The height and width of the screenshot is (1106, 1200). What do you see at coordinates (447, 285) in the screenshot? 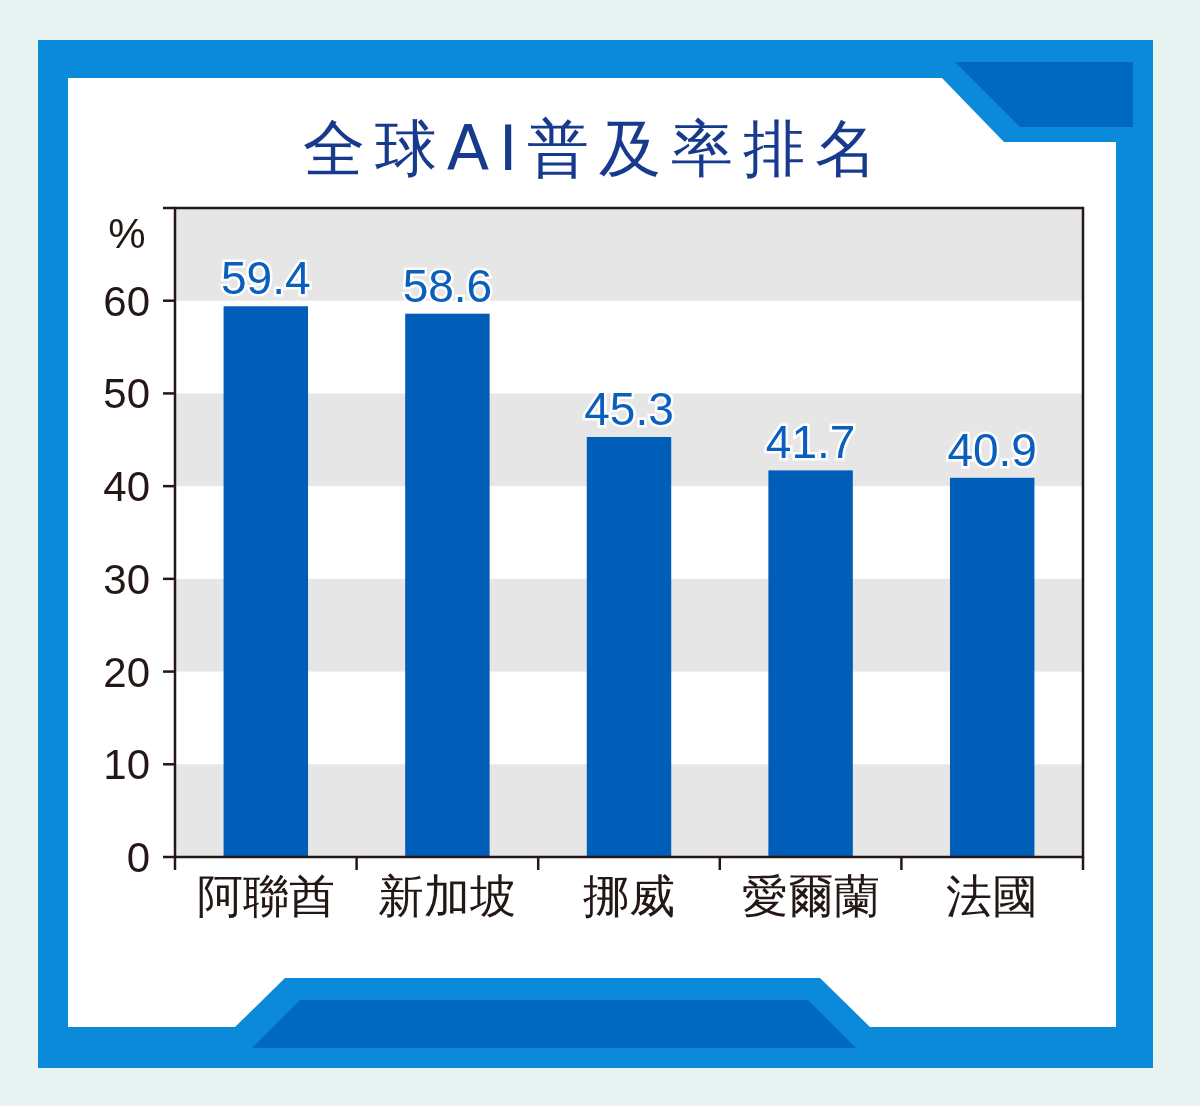
I see `data-label: 58.6` at bounding box center [447, 285].